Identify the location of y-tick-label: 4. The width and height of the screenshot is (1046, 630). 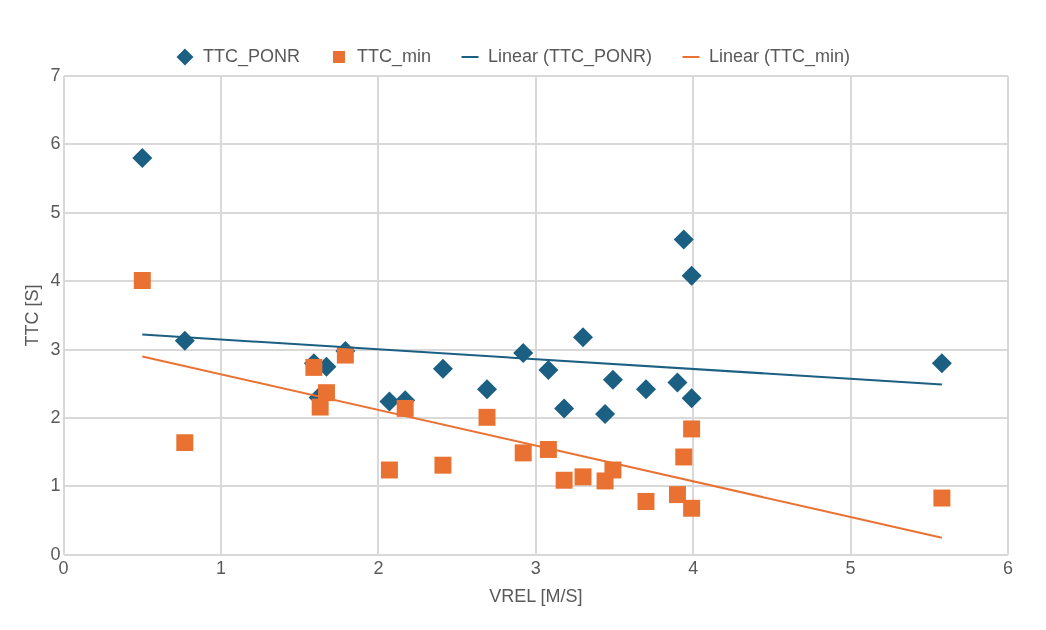
(55, 280).